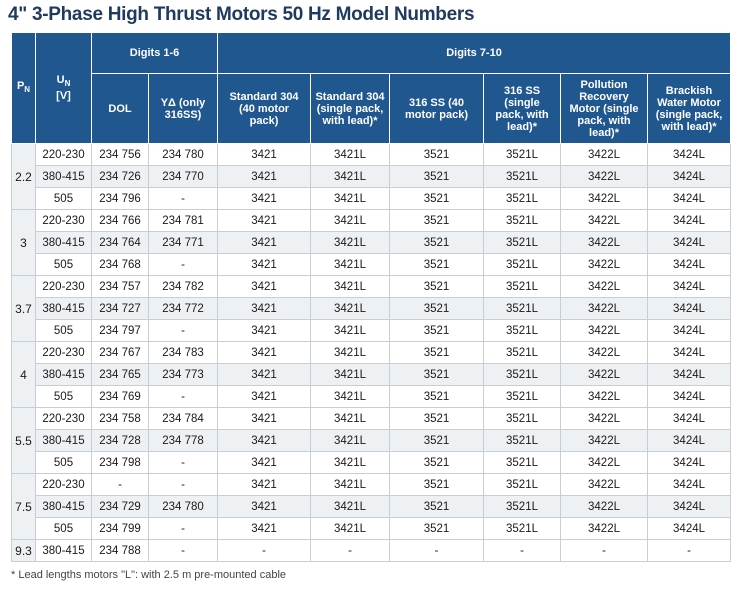  What do you see at coordinates (120, 550) in the screenshot?
I see `dol-cell: 234 788` at bounding box center [120, 550].